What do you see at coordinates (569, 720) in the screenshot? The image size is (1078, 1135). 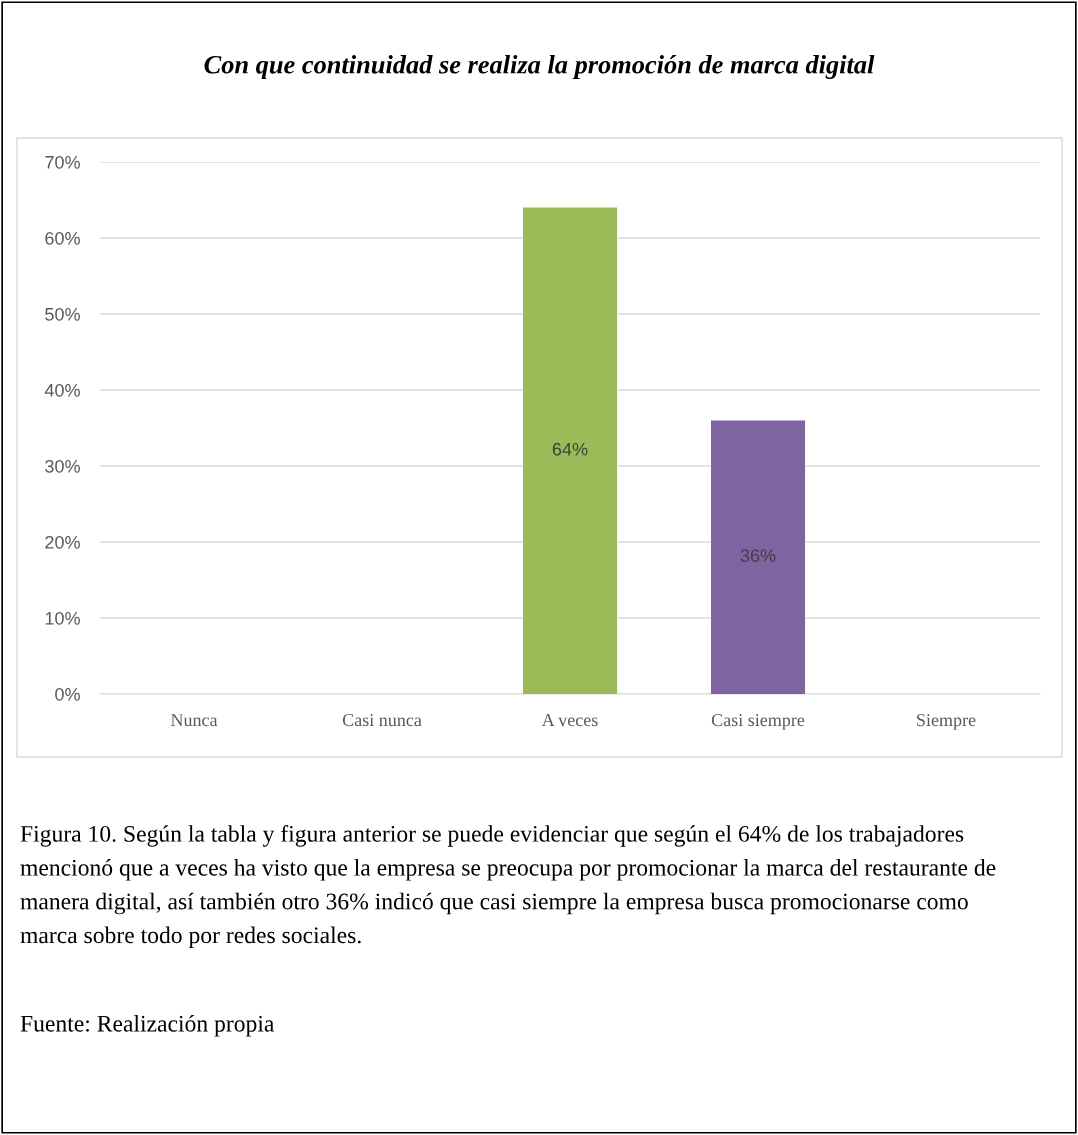 I see `x-tick-label: A veces` at bounding box center [569, 720].